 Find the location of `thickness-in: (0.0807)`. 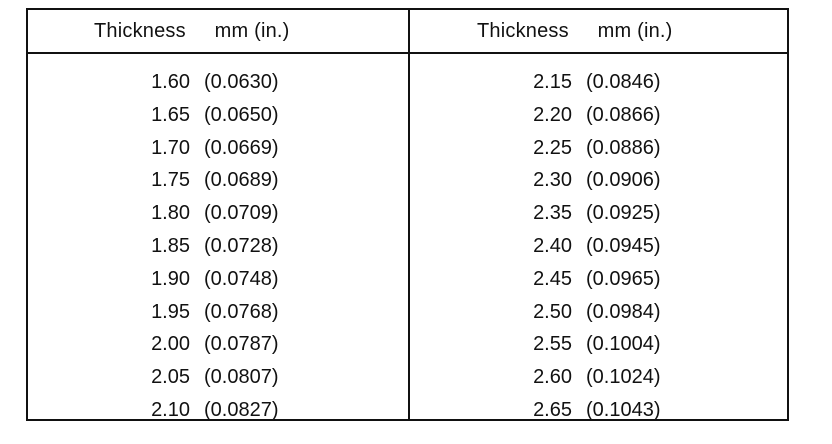

thickness-in: (0.0807) is located at coordinates (241, 377).